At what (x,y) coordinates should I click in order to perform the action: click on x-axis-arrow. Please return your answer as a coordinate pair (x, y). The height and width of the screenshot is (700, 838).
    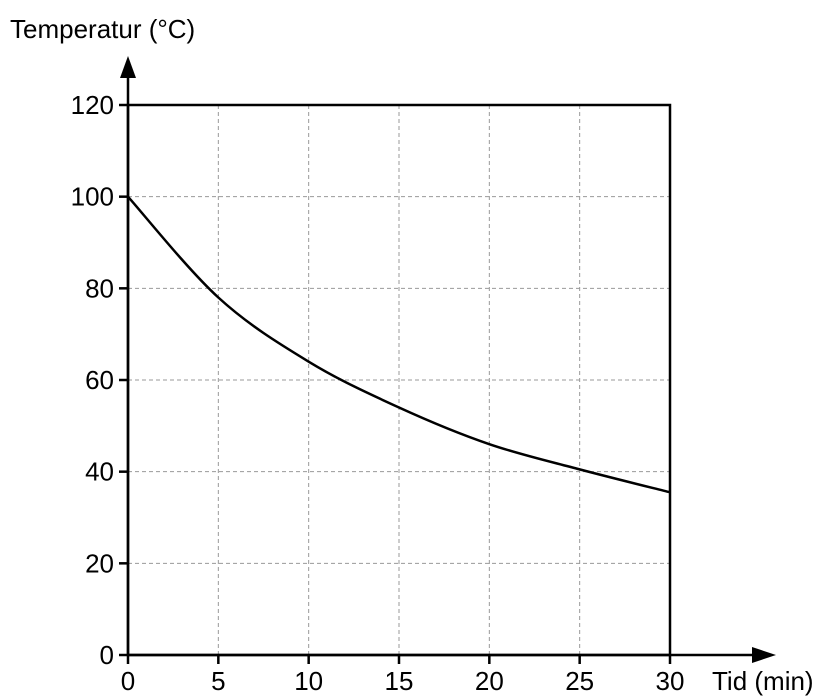
    Looking at the image, I should click on (764, 655).